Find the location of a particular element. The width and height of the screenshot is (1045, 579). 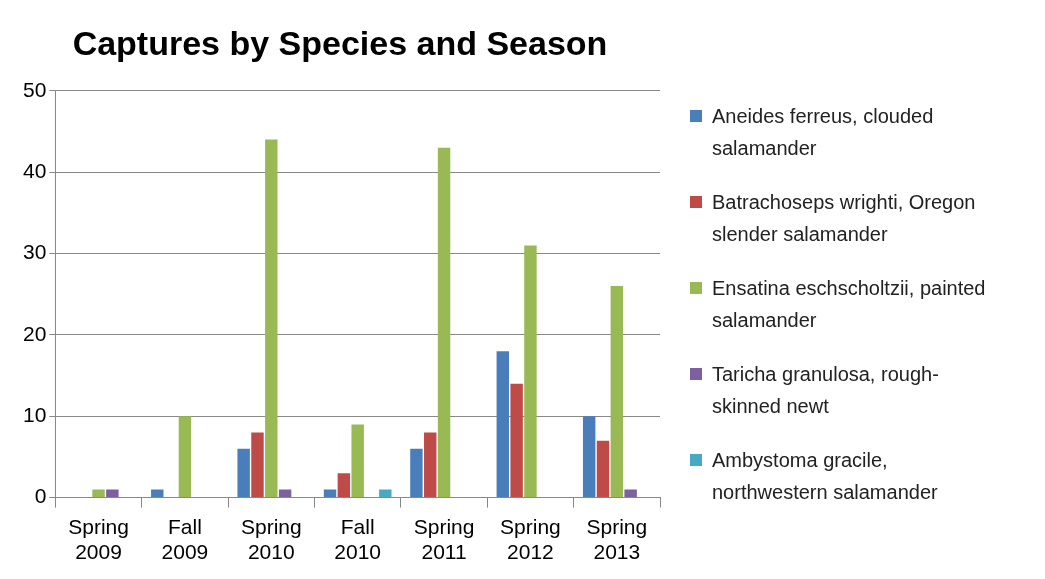

y-tick-label: 10 is located at coordinates (35, 415).